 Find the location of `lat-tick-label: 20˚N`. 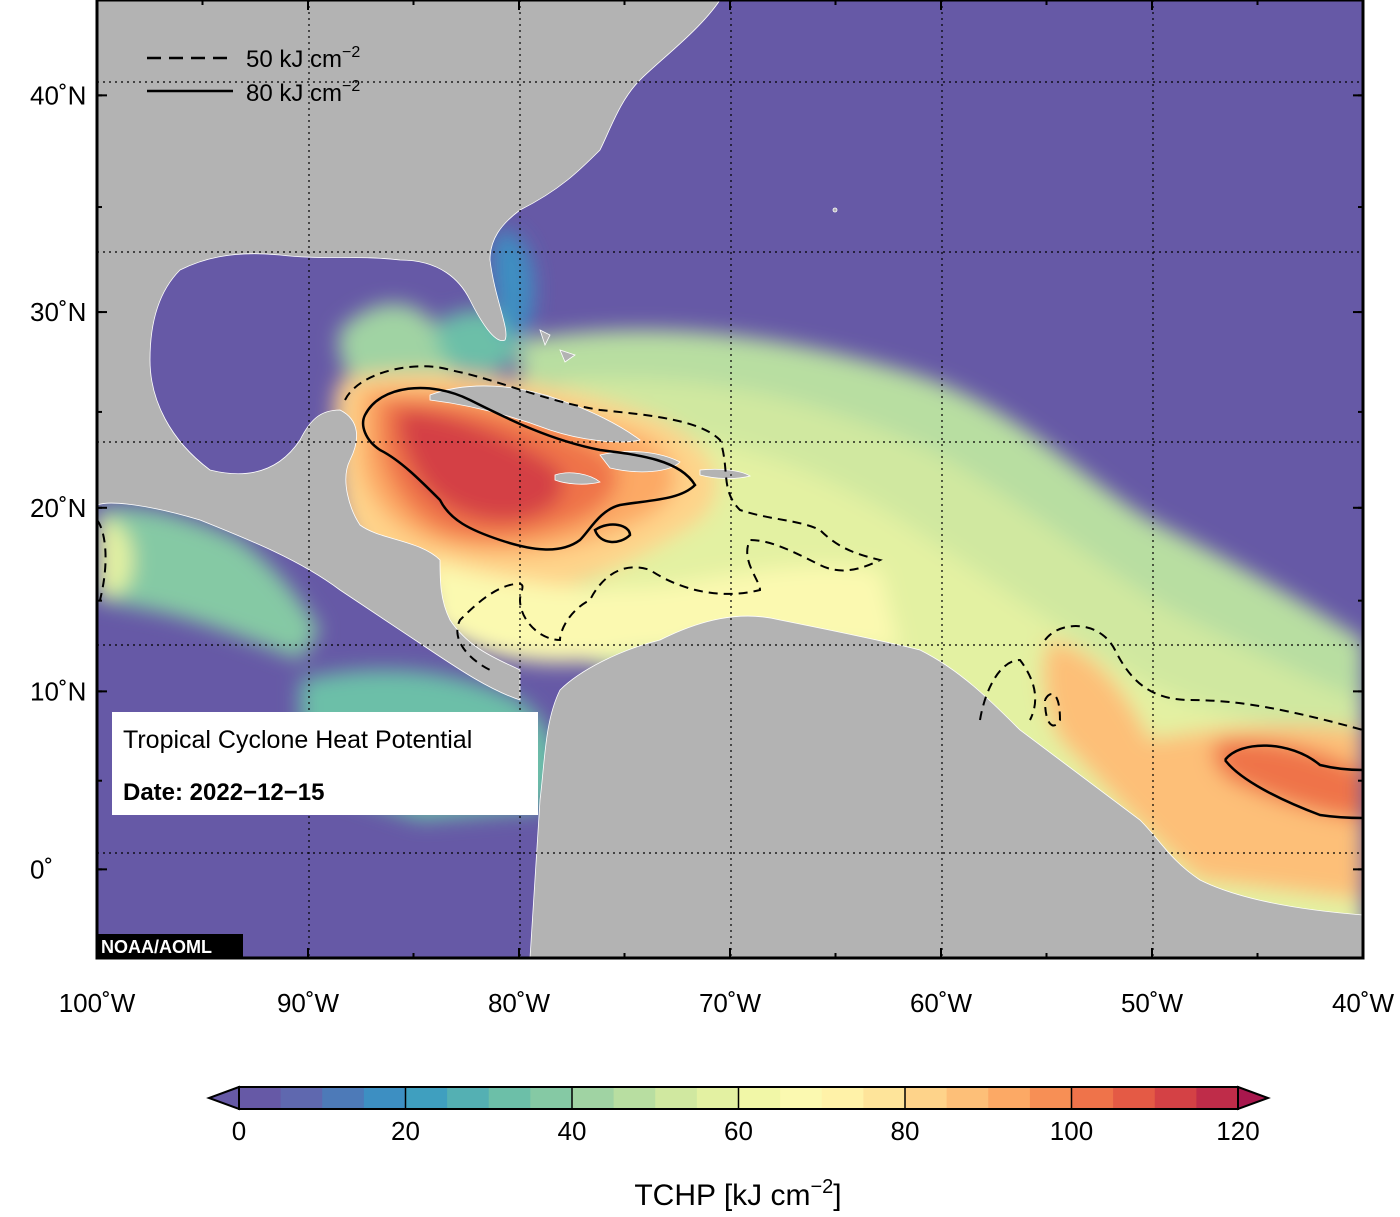

lat-tick-label: 20˚N is located at coordinates (58, 508).